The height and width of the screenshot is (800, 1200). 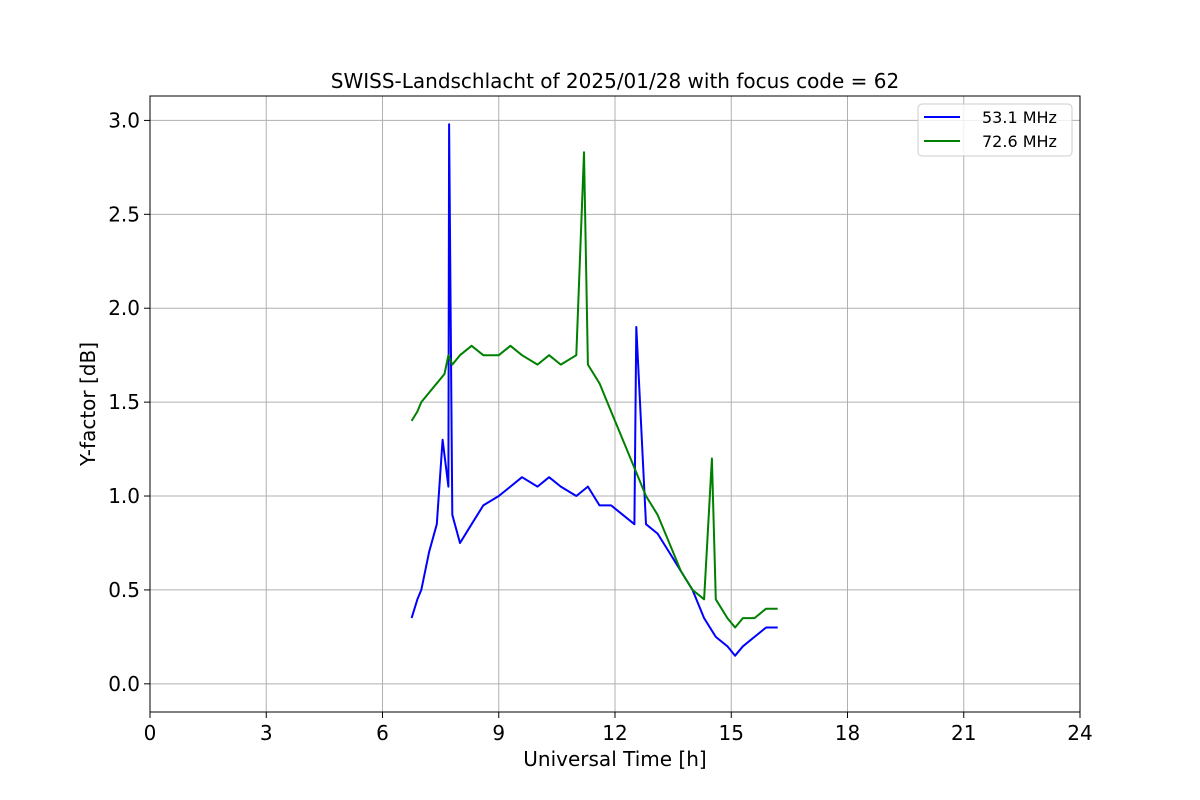 What do you see at coordinates (124, 308) in the screenshot?
I see `y-tick-label: 2.0` at bounding box center [124, 308].